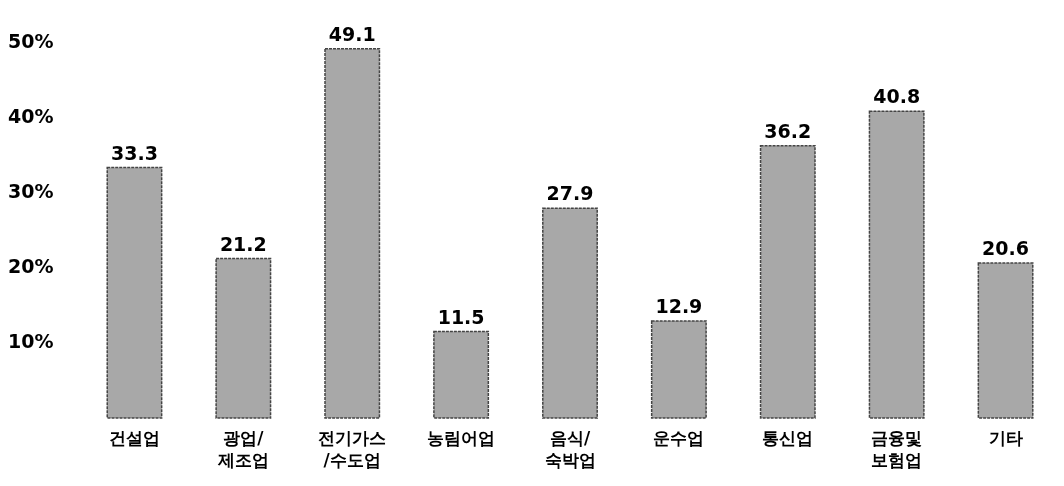 This screenshot has height=486, width=1064. What do you see at coordinates (352, 449) in the screenshot?
I see `x-tick-label: 전기가스 /수도업` at bounding box center [352, 449].